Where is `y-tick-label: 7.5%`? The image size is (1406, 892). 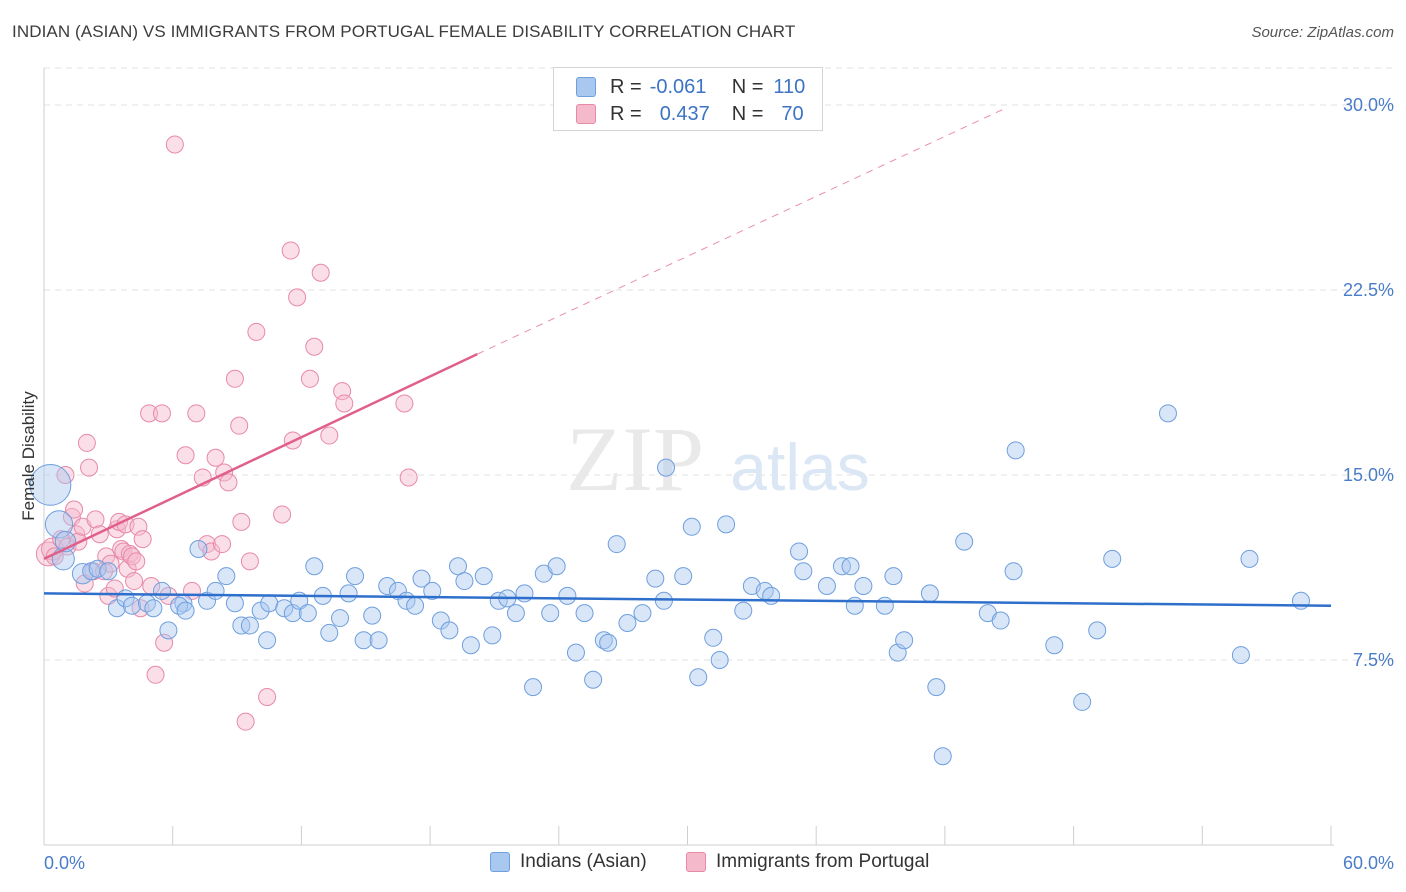 y-tick-label: 7.5% is located at coordinates (1373, 660).